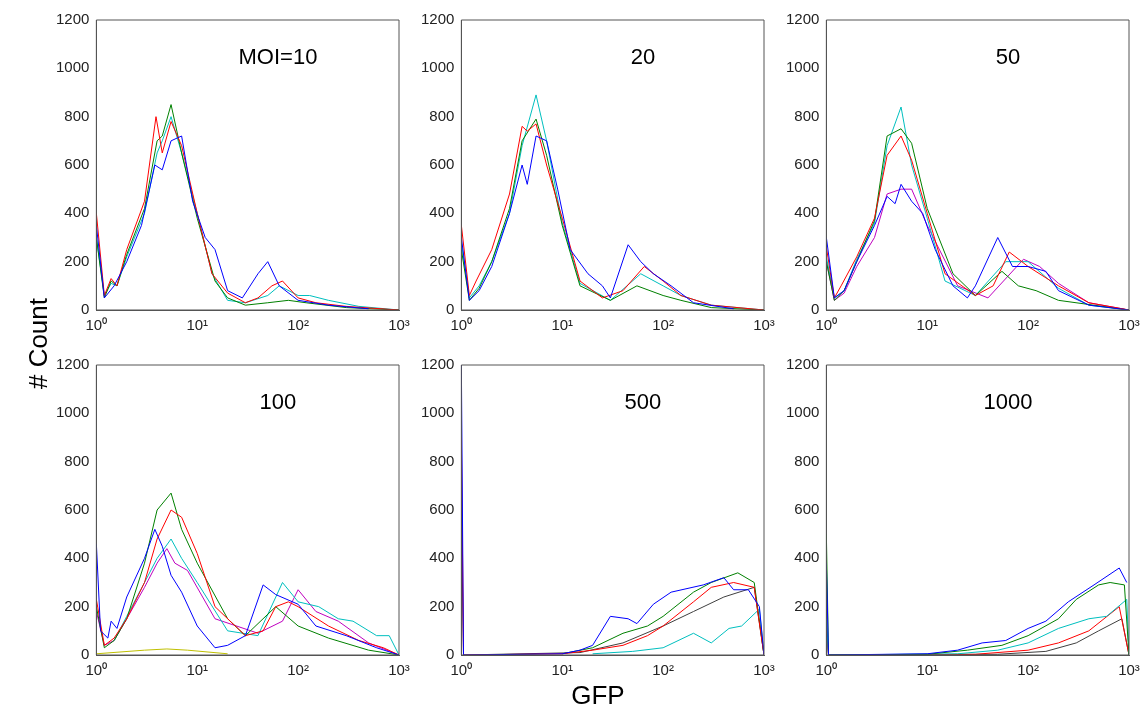 The image size is (1148, 717). What do you see at coordinates (38, 344) in the screenshot?
I see `y-axis-title: # Count` at bounding box center [38, 344].